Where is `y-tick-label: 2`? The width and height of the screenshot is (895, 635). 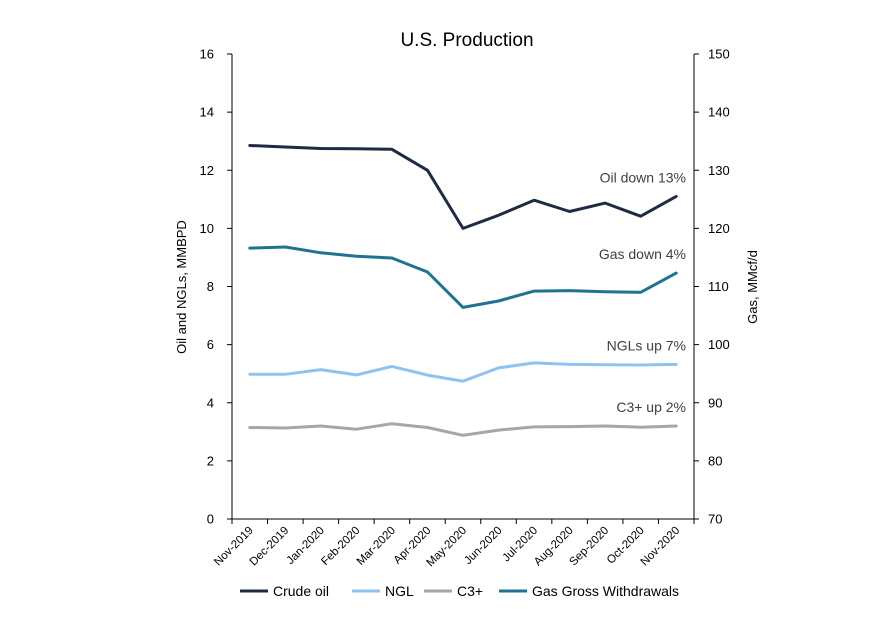
y-tick-label: 2 is located at coordinates (210, 460).